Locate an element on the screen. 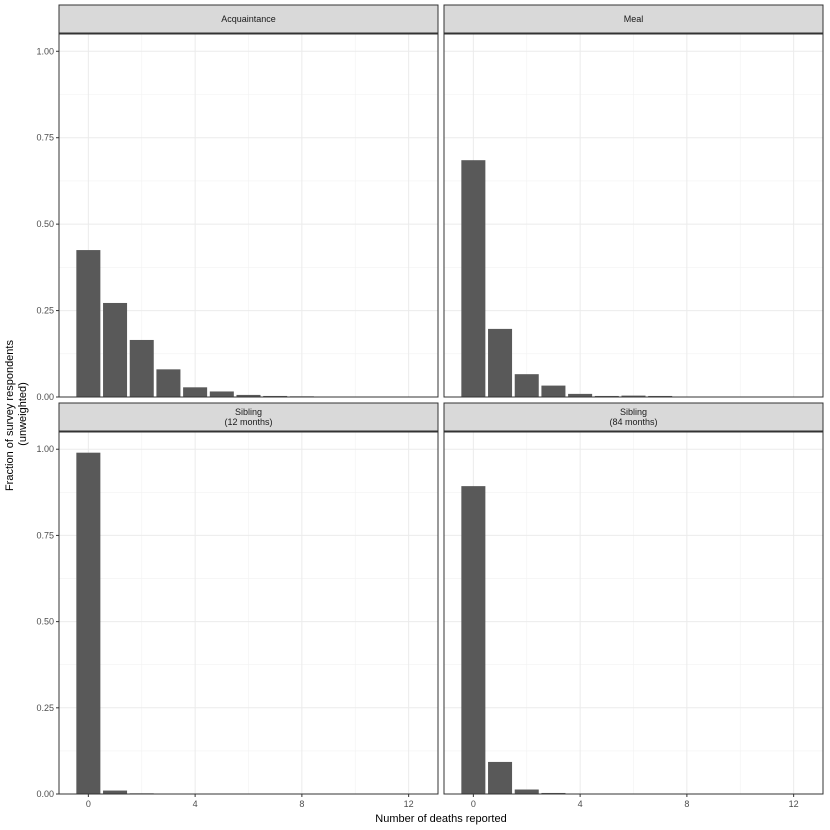 The image size is (830, 830). facet-title: (12 months) is located at coordinates (248, 422).